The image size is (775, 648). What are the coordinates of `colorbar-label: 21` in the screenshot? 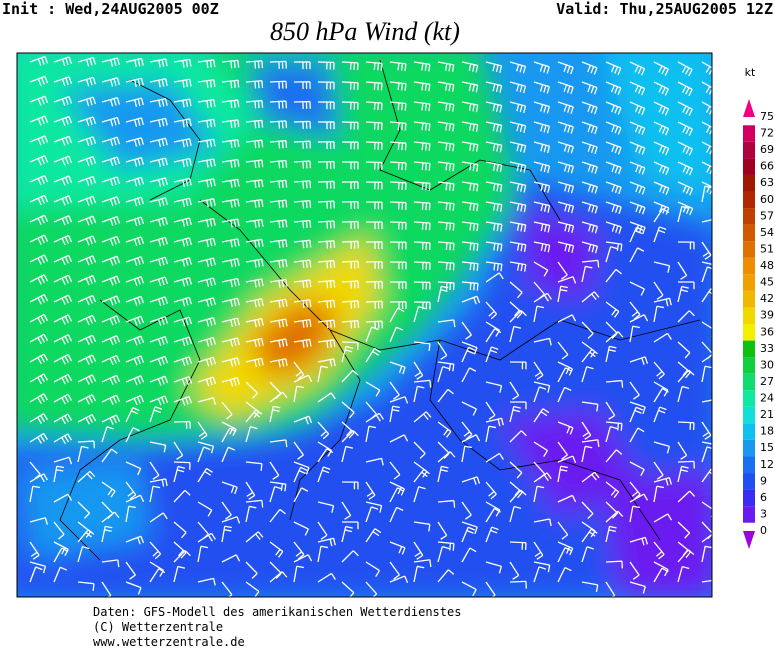 It's located at (767, 414).